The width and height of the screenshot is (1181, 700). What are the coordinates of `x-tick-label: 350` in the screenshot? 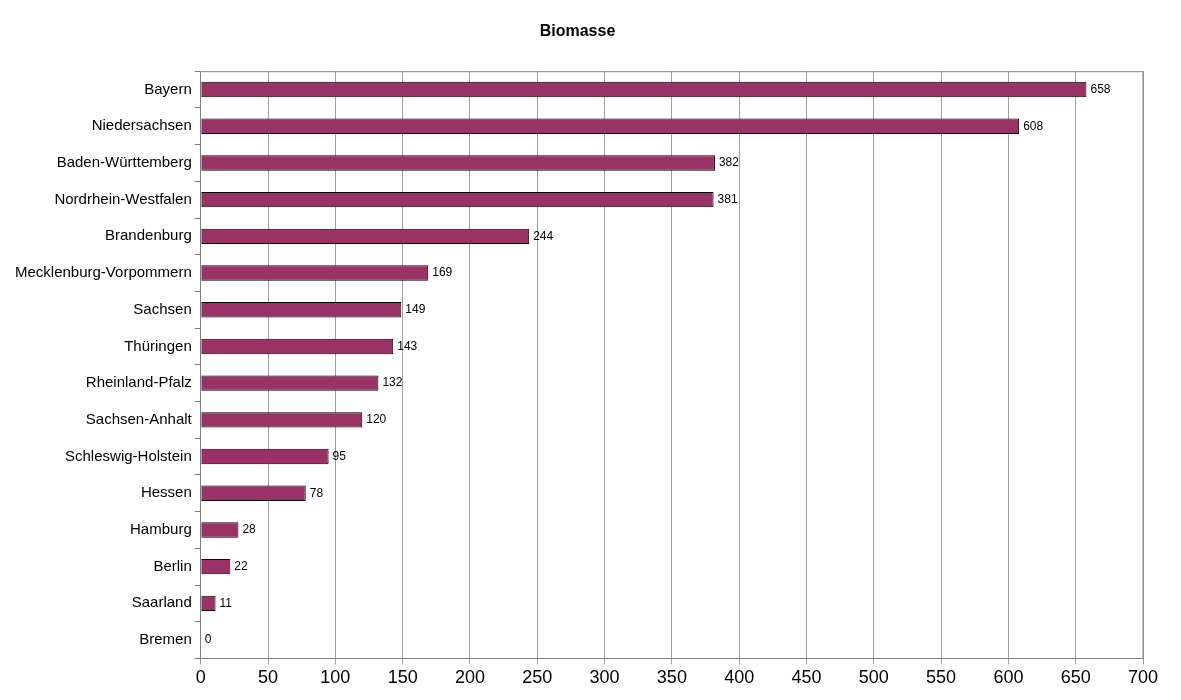 It's located at (671, 677).